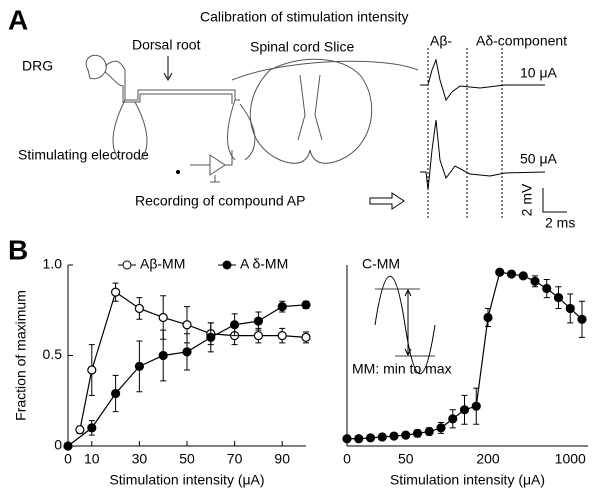 The height and width of the screenshot is (503, 603). I want to click on electrode-label: Stimulating electrode, so click(83, 155).